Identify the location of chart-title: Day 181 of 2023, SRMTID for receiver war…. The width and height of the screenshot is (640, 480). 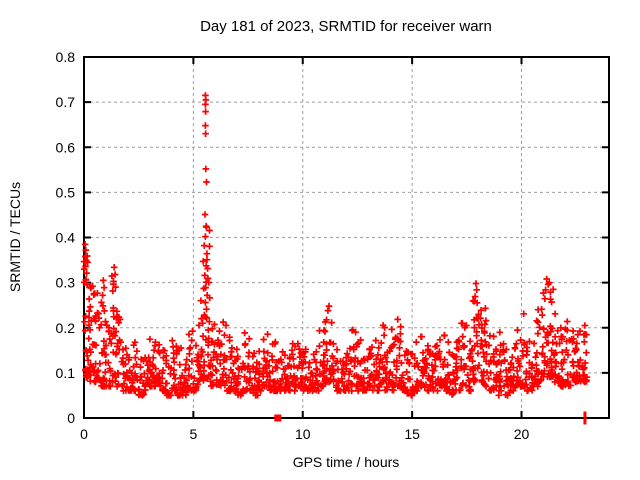
(346, 26).